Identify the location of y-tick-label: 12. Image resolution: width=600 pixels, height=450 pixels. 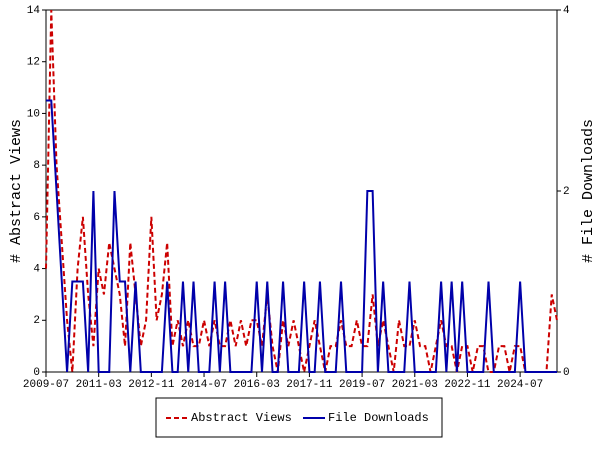
(33, 63).